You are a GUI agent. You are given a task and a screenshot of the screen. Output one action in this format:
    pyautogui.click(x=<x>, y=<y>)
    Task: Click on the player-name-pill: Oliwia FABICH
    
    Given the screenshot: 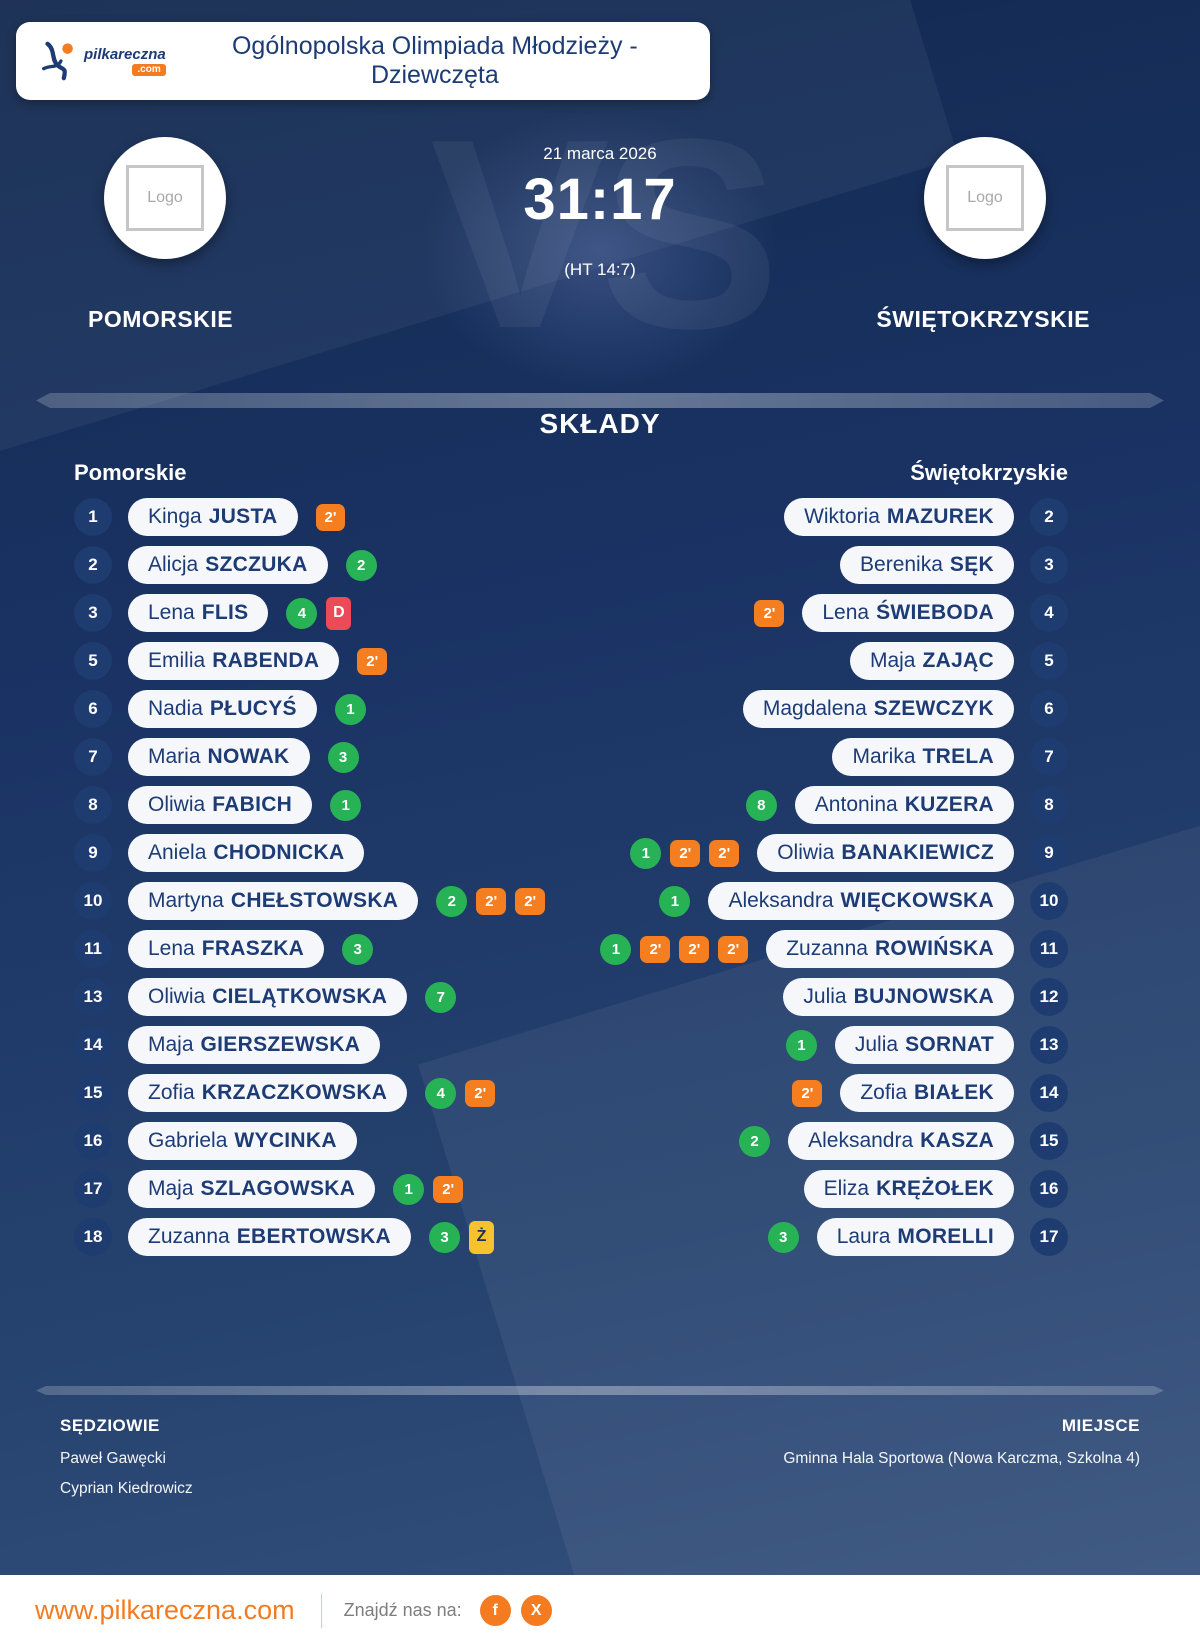 What is the action you would take?
    pyautogui.click(x=220, y=805)
    